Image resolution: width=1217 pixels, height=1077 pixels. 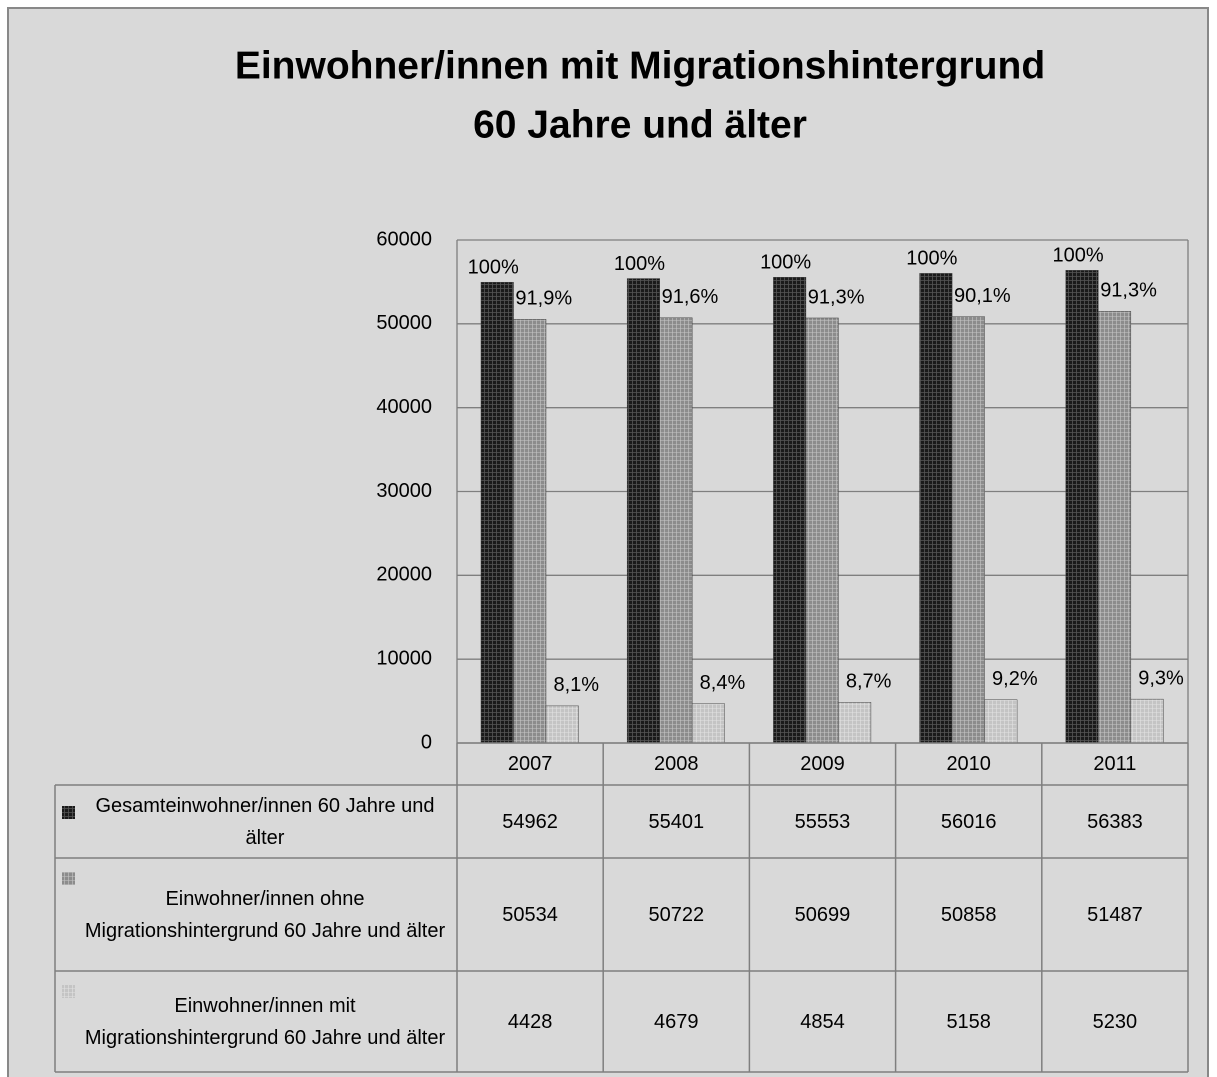 I want to click on y-tick-label: 30000, so click(x=404, y=491).